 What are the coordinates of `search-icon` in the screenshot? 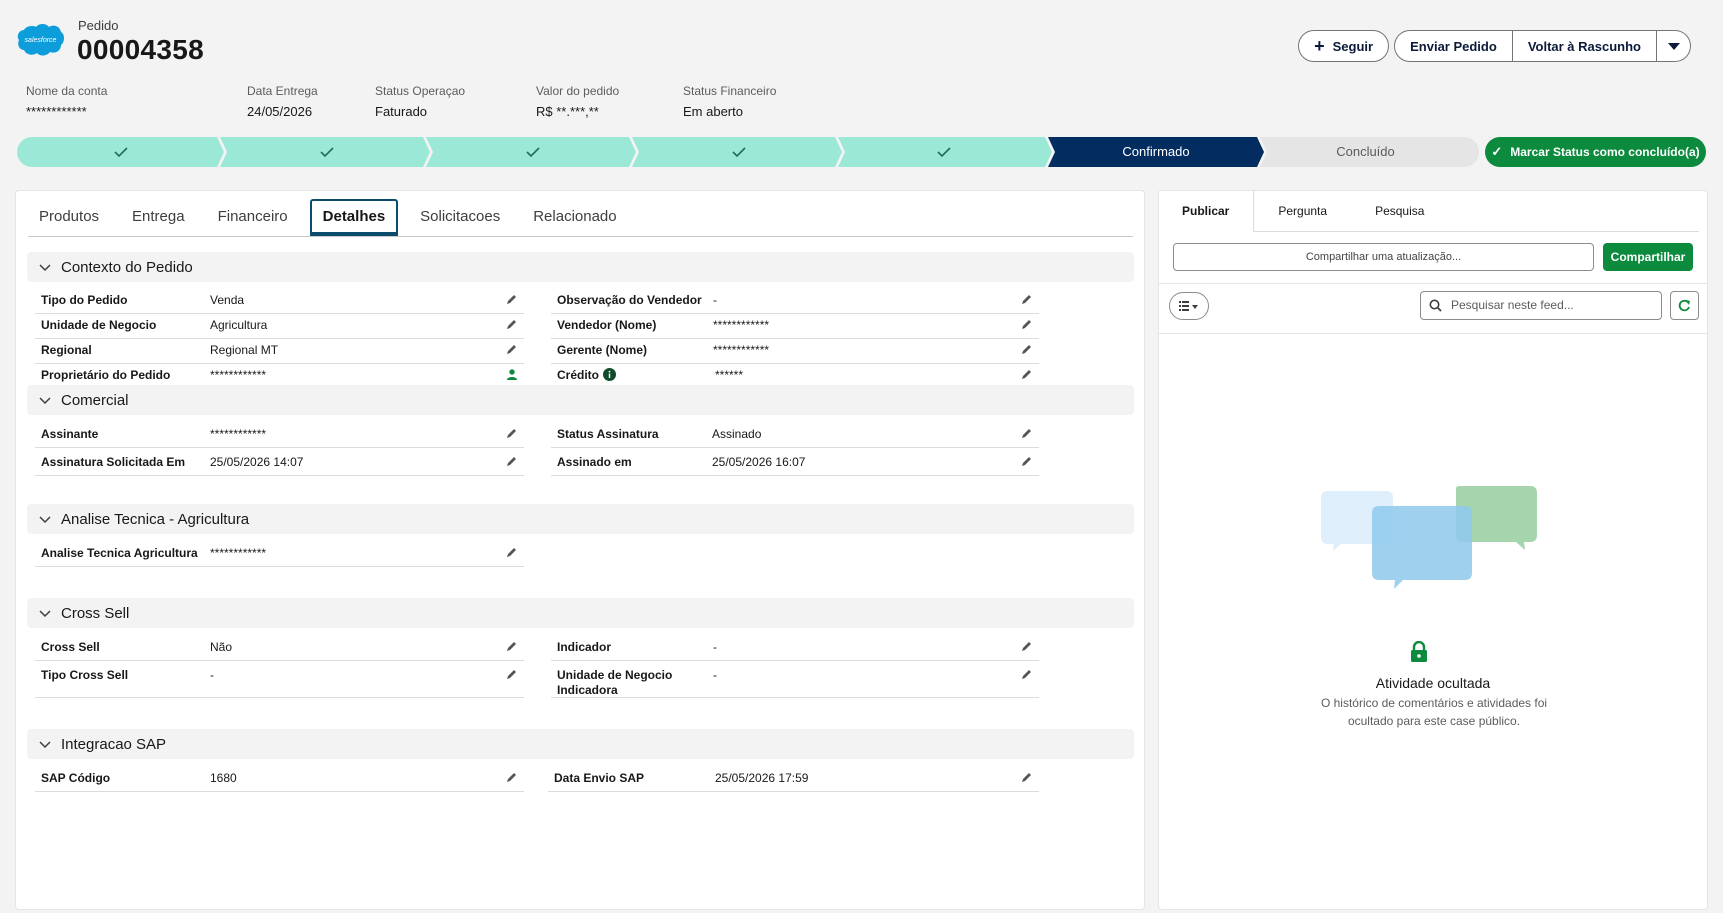 It's located at (1435, 305).